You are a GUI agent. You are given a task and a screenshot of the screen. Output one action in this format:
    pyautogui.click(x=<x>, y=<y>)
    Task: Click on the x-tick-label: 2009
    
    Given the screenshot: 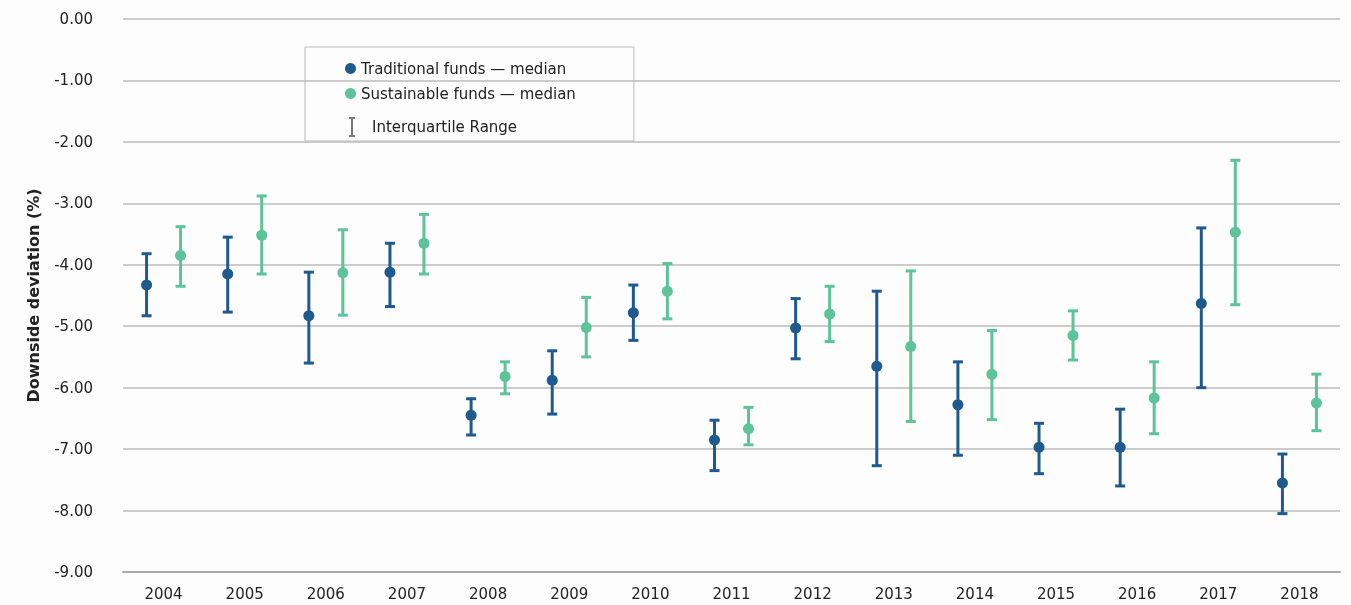 What is the action you would take?
    pyautogui.click(x=569, y=593)
    